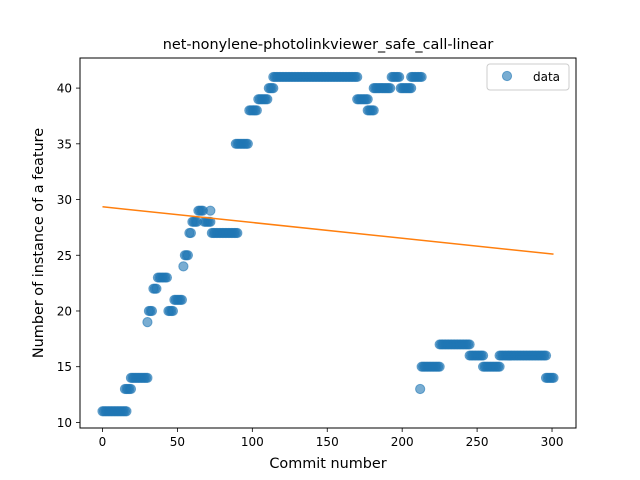 Image resolution: width=640 pixels, height=480 pixels. Describe the element at coordinates (507, 76) in the screenshot. I see `legend-marker-data` at that location.